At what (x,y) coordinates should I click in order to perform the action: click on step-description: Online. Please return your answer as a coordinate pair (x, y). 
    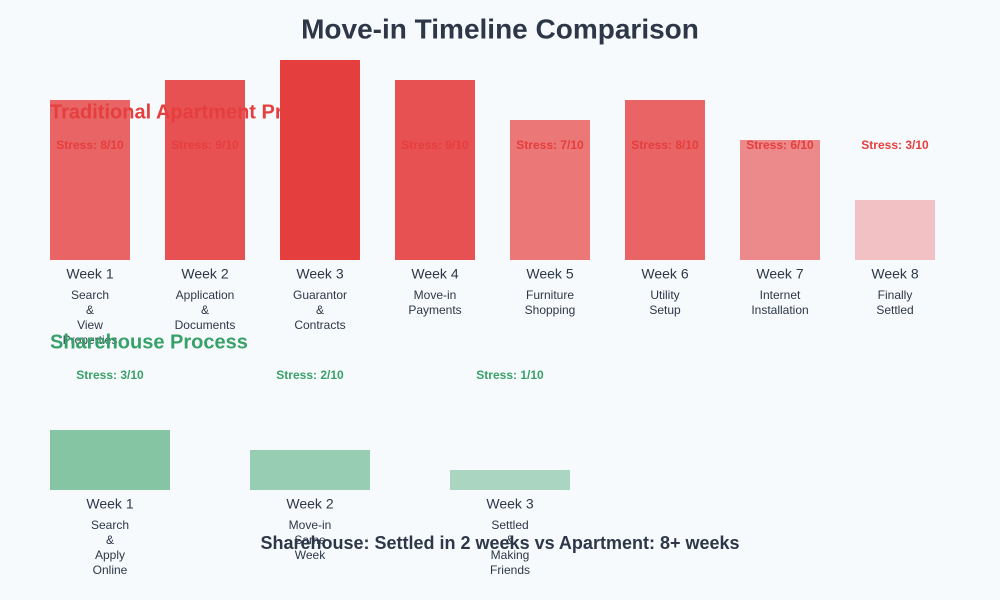
    Looking at the image, I should click on (110, 570).